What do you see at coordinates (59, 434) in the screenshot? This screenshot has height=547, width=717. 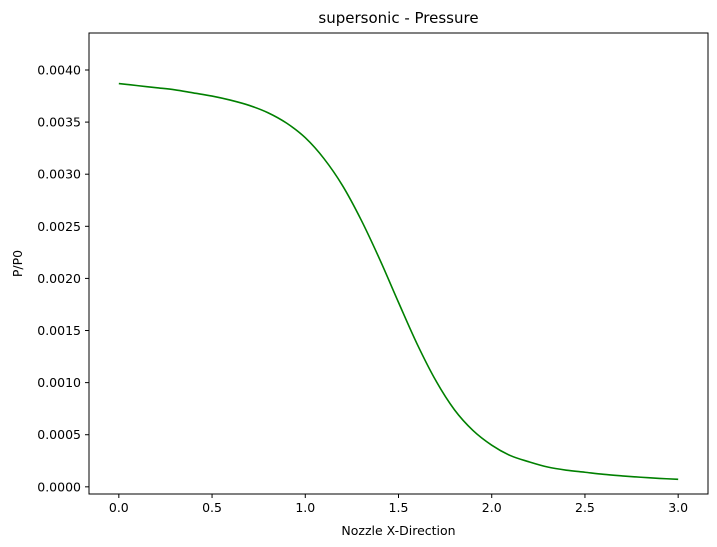 I see `y-tick-label: 0.0005` at bounding box center [59, 434].